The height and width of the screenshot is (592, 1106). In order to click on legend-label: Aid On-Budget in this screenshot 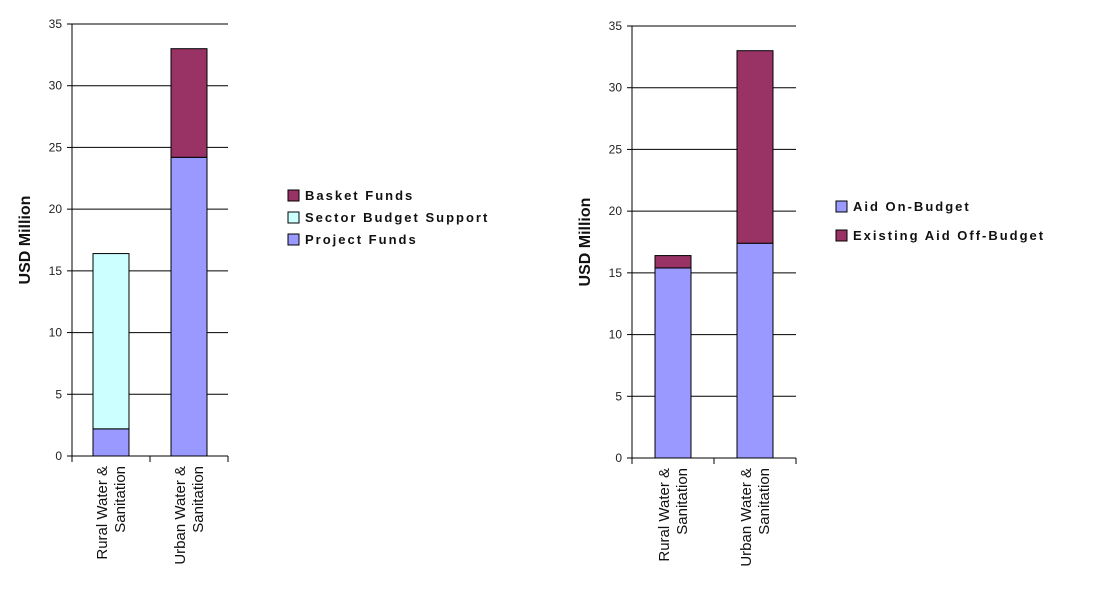, I will do `click(912, 206)`.